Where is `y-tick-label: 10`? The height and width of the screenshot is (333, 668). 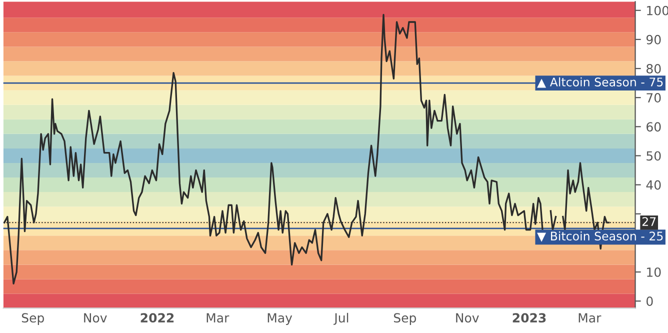
y-tick-label: 10 is located at coordinates (654, 272).